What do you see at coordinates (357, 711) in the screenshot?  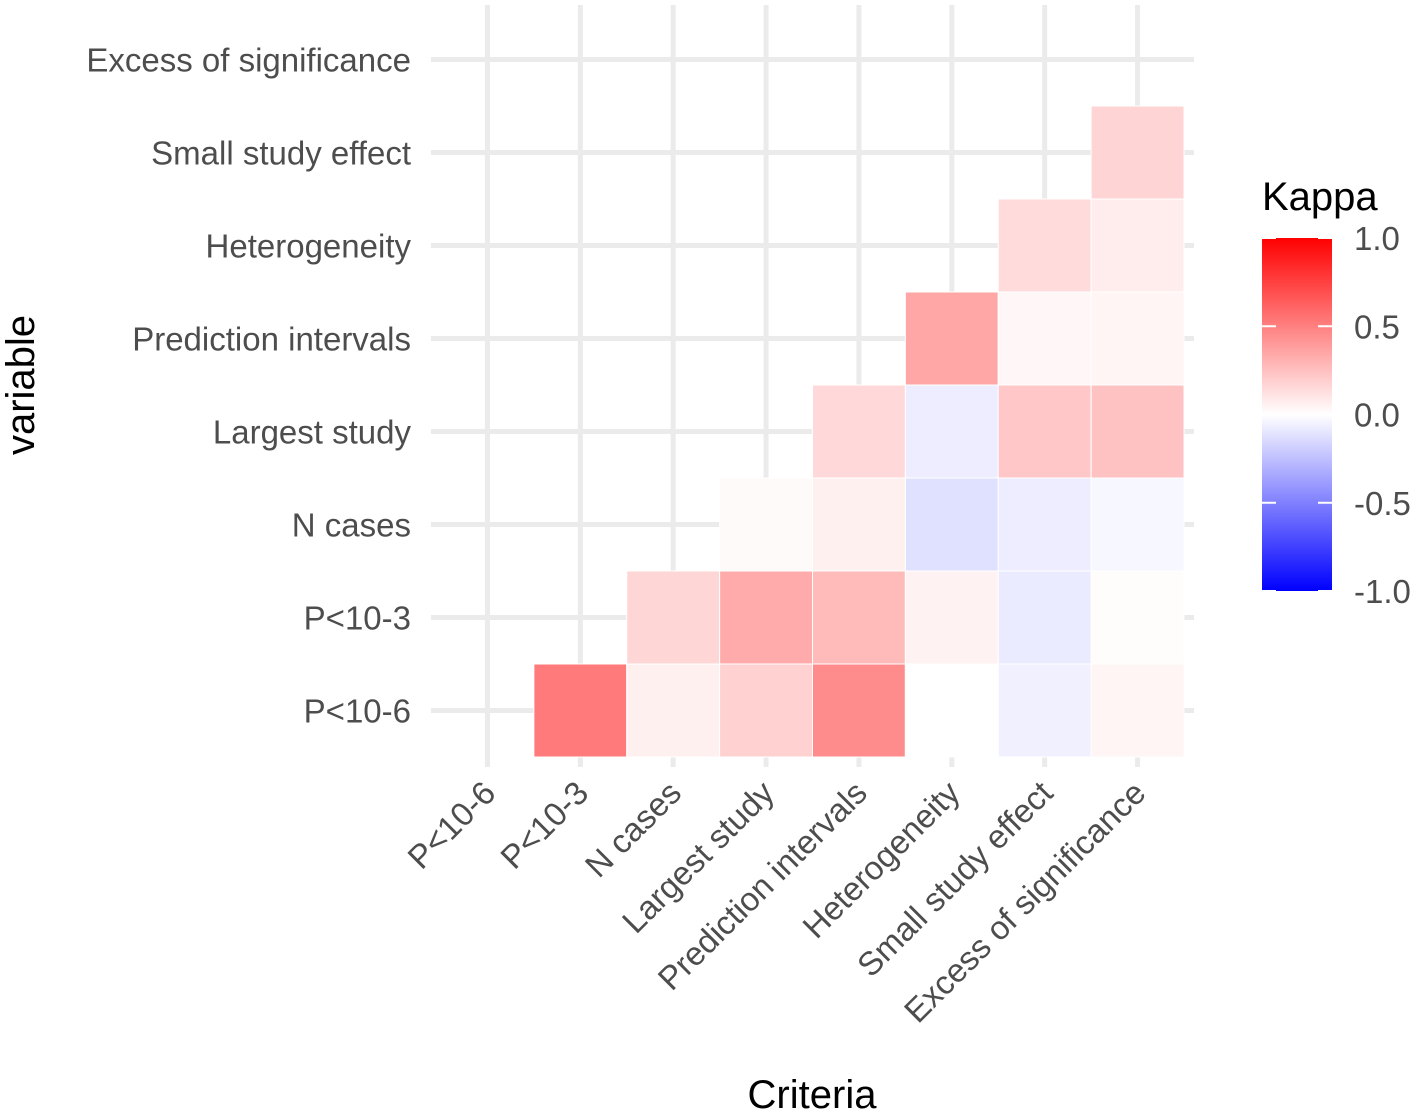 I see `y-tick-label: P<10-6` at bounding box center [357, 711].